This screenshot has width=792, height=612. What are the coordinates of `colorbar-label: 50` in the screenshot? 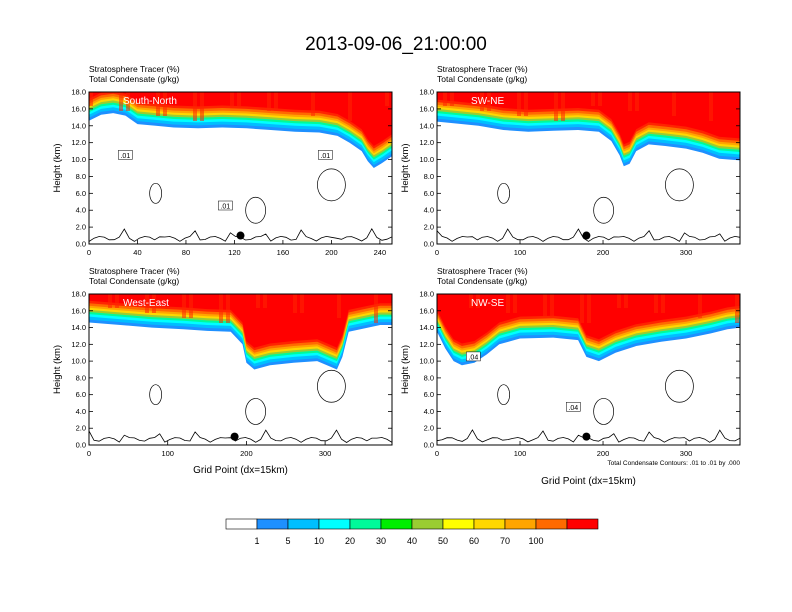 It's located at (443, 541).